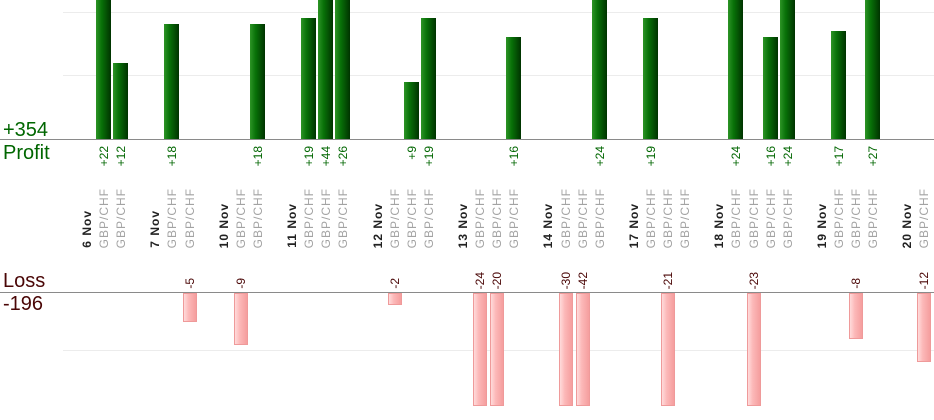 Image resolution: width=934 pixels, height=420 pixels. What do you see at coordinates (839, 156) in the screenshot?
I see `profit-bar-label: +17` at bounding box center [839, 156].